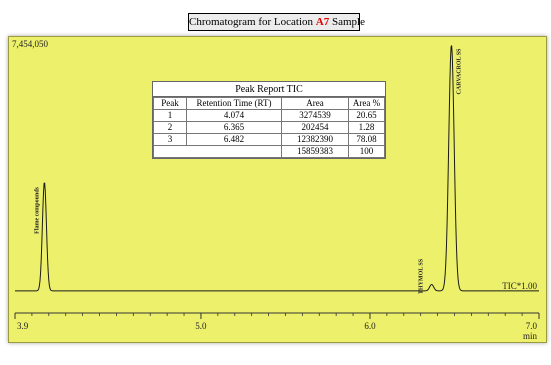  Describe the element at coordinates (37, 210) in the screenshot. I see `peak-label: Flame compounds` at that location.